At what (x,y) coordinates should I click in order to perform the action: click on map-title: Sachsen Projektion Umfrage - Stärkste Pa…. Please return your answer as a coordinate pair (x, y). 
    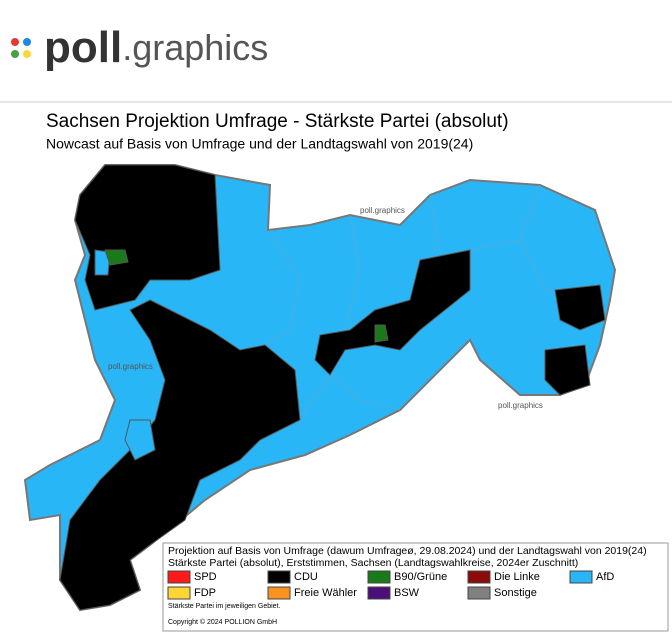
    Looking at the image, I should click on (277, 121).